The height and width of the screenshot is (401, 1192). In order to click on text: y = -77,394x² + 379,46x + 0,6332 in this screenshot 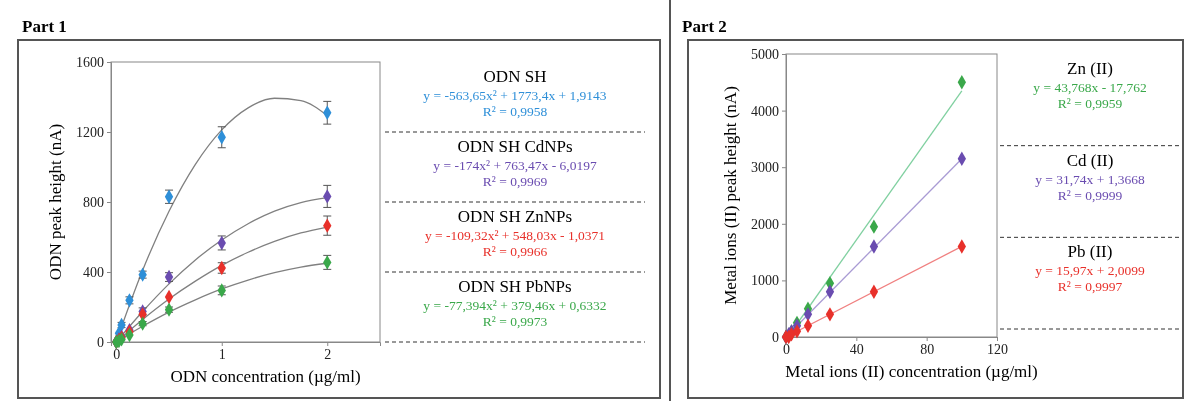, I will do `click(515, 305)`.